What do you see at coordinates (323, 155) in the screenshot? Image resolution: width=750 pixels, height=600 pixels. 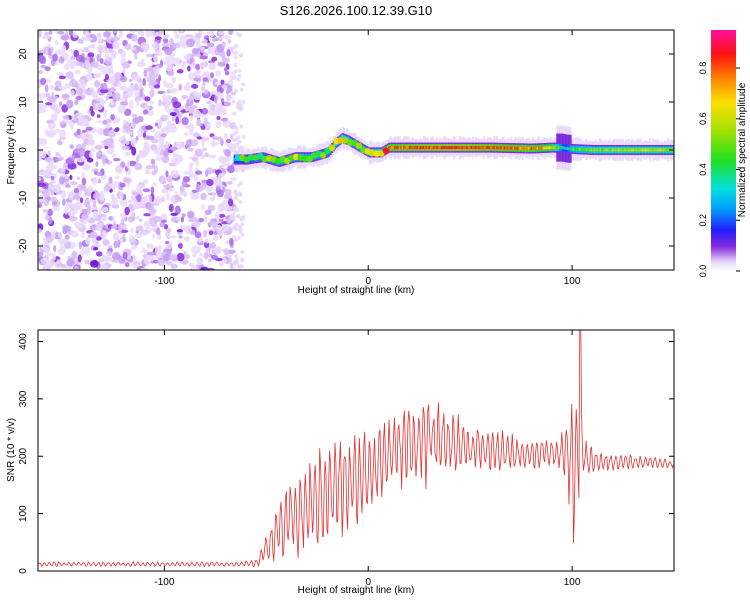 I see `ridge-blob` at bounding box center [323, 155].